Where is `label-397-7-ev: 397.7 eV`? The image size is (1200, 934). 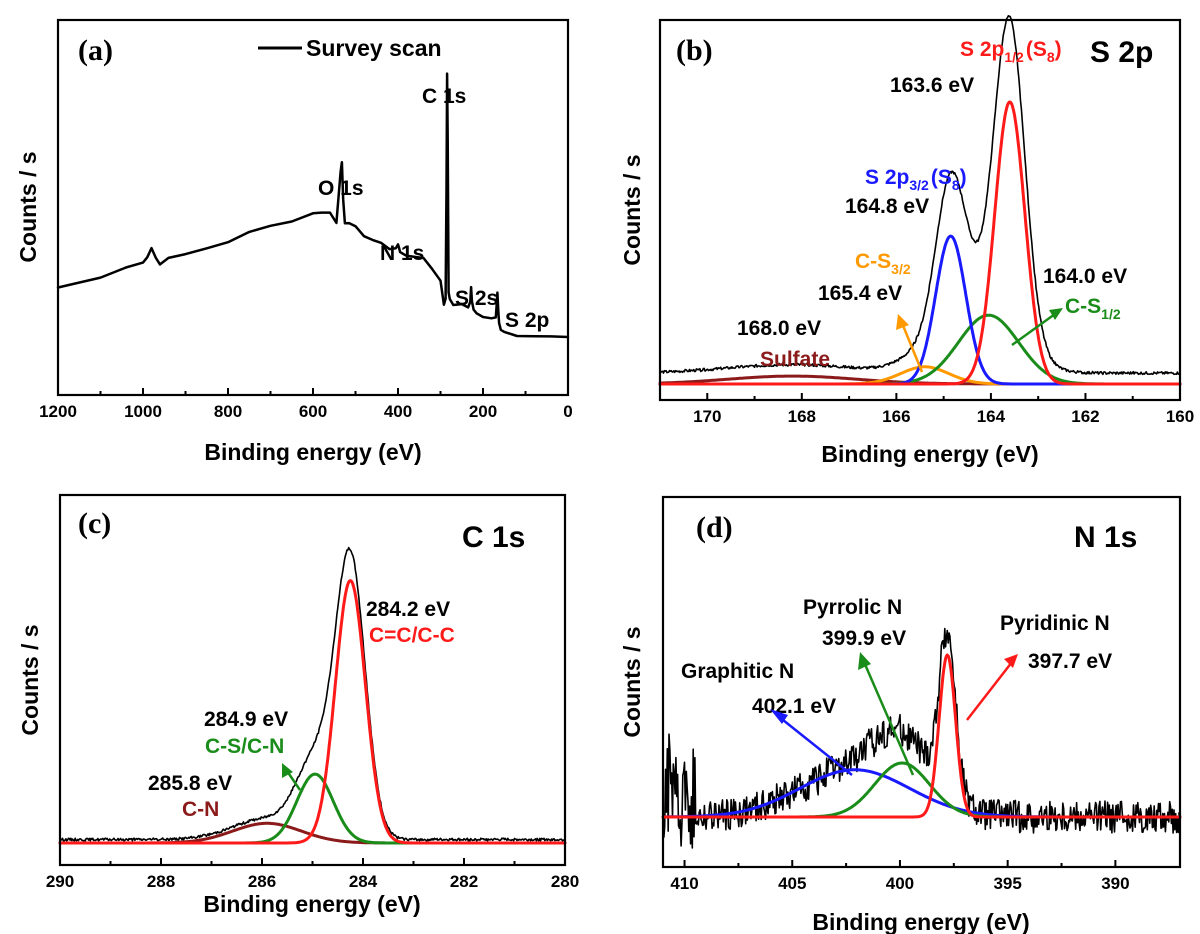 label-397-7-ev: 397.7 eV is located at coordinates (1070, 661).